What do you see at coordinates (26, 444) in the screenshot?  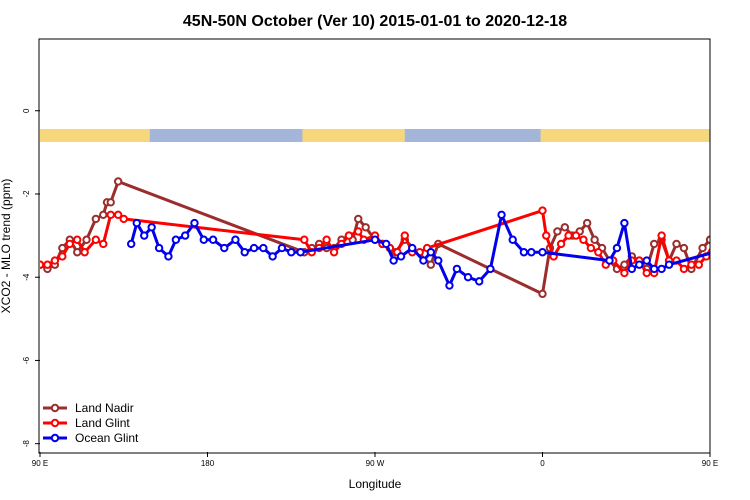 I see `y-tick-label: -8` at bounding box center [26, 444].